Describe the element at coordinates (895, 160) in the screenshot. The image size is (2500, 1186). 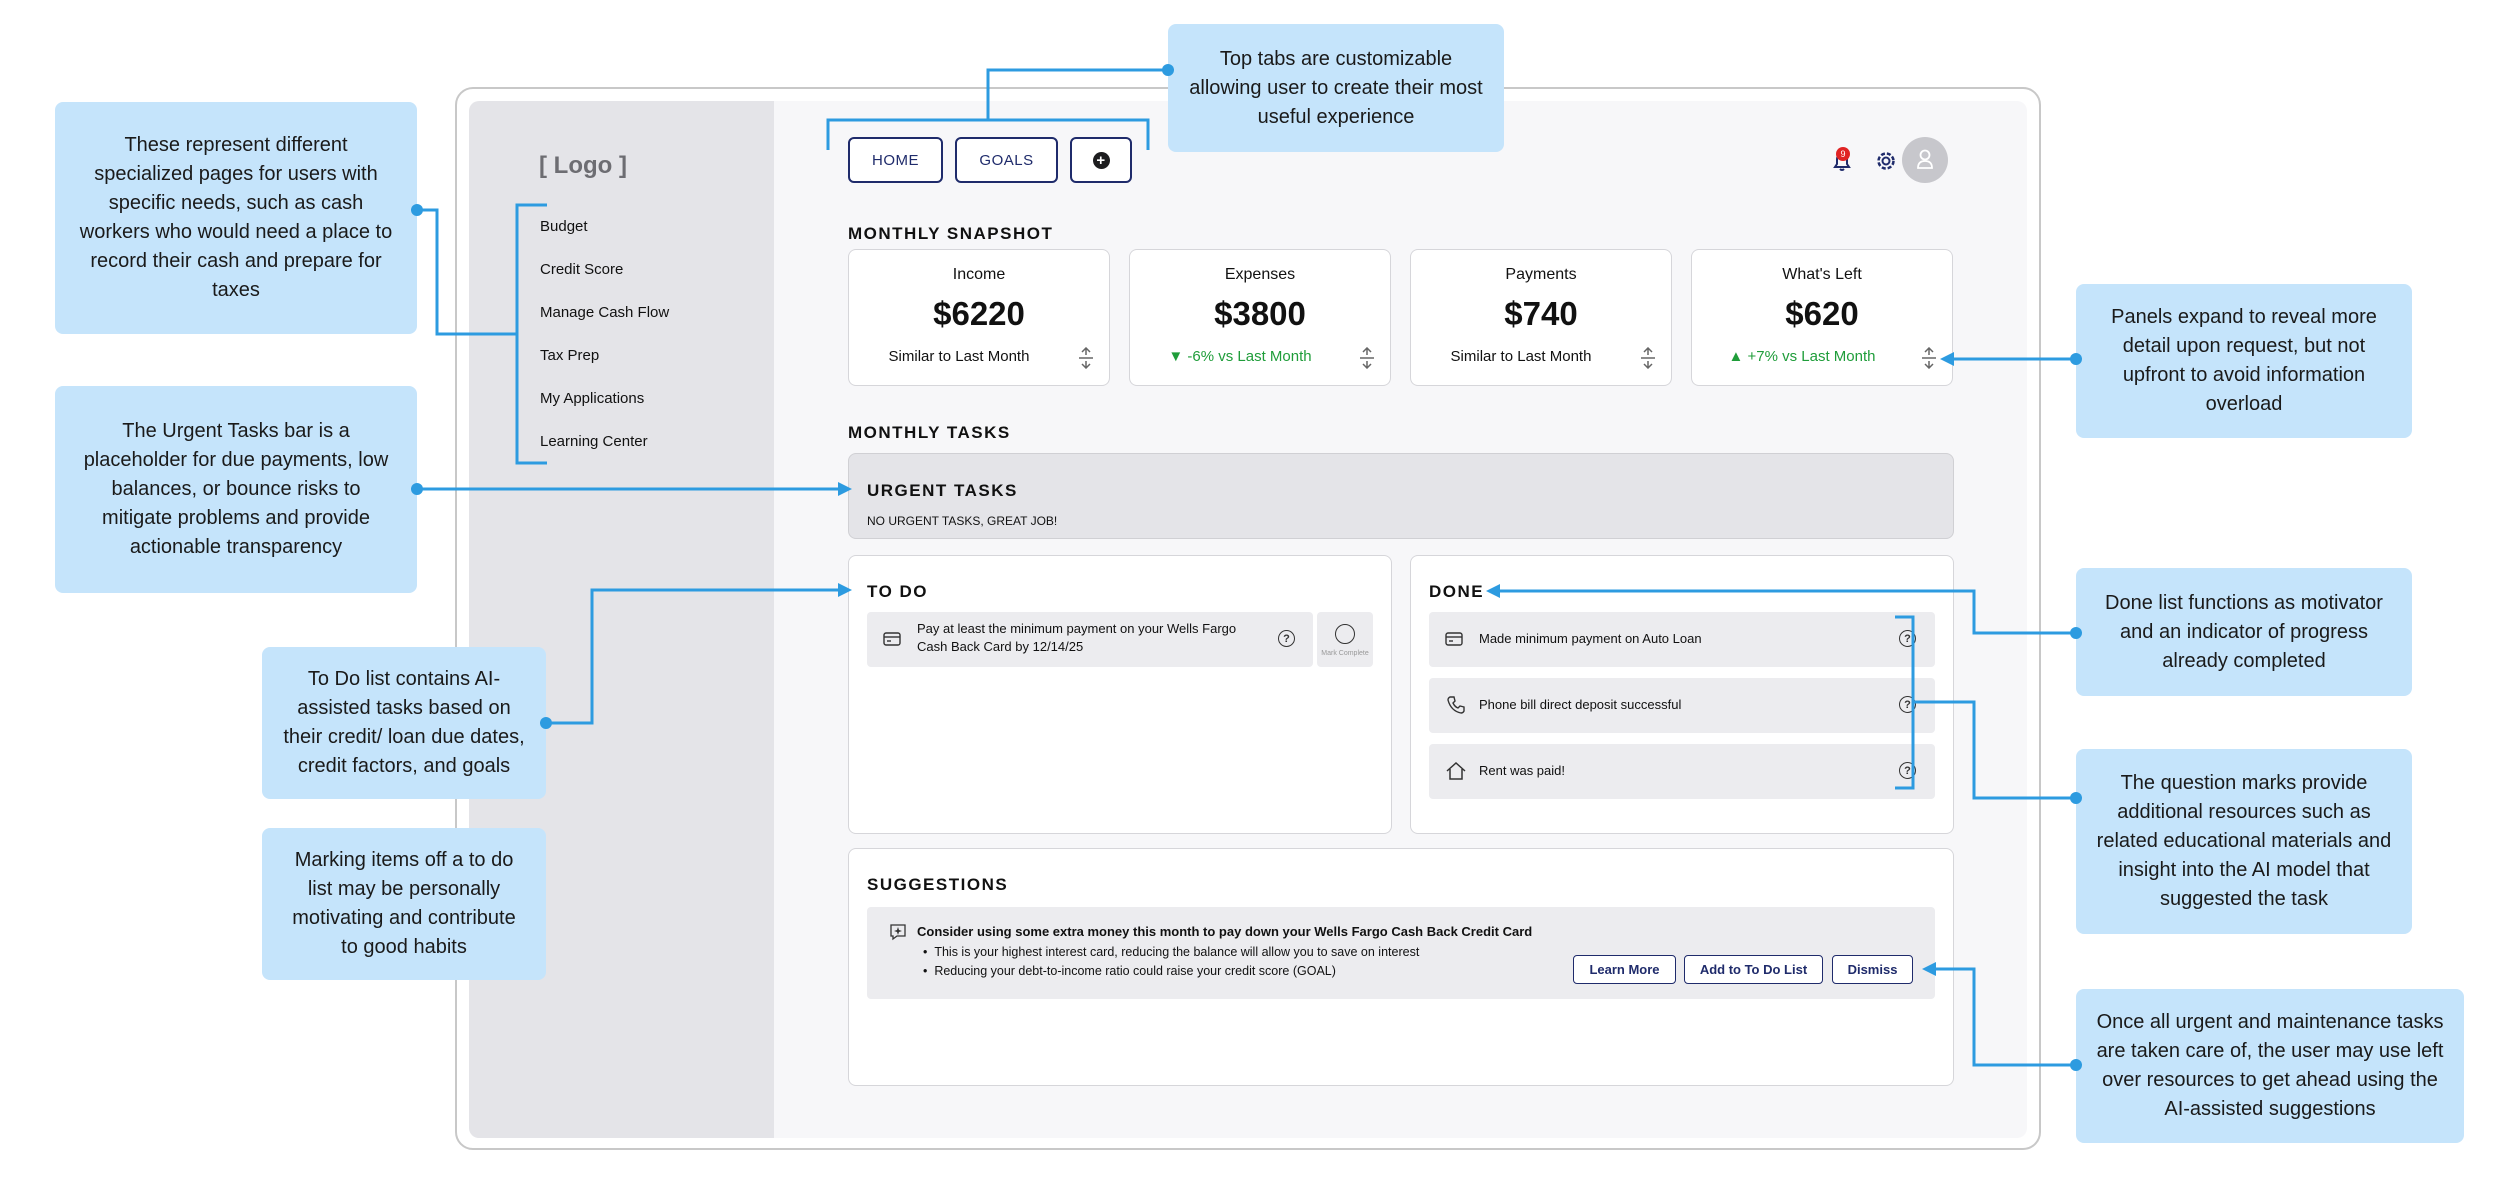
I see `tab-home: HOME` at that location.